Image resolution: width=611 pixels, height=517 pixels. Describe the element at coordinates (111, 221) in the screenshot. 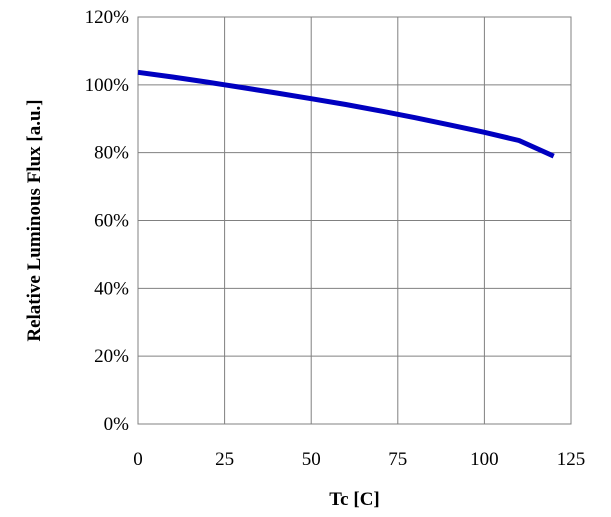

I see `y-tick-label: 60%` at that location.